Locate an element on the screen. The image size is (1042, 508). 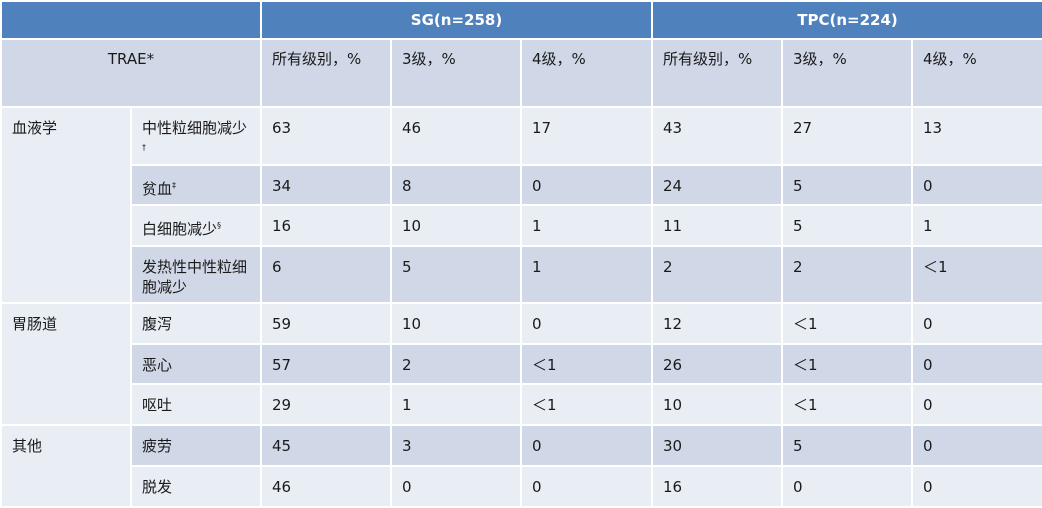
table-row: 呕吐 29 1 ＜1 10 ＜1 0 is located at coordinates (521, 404).